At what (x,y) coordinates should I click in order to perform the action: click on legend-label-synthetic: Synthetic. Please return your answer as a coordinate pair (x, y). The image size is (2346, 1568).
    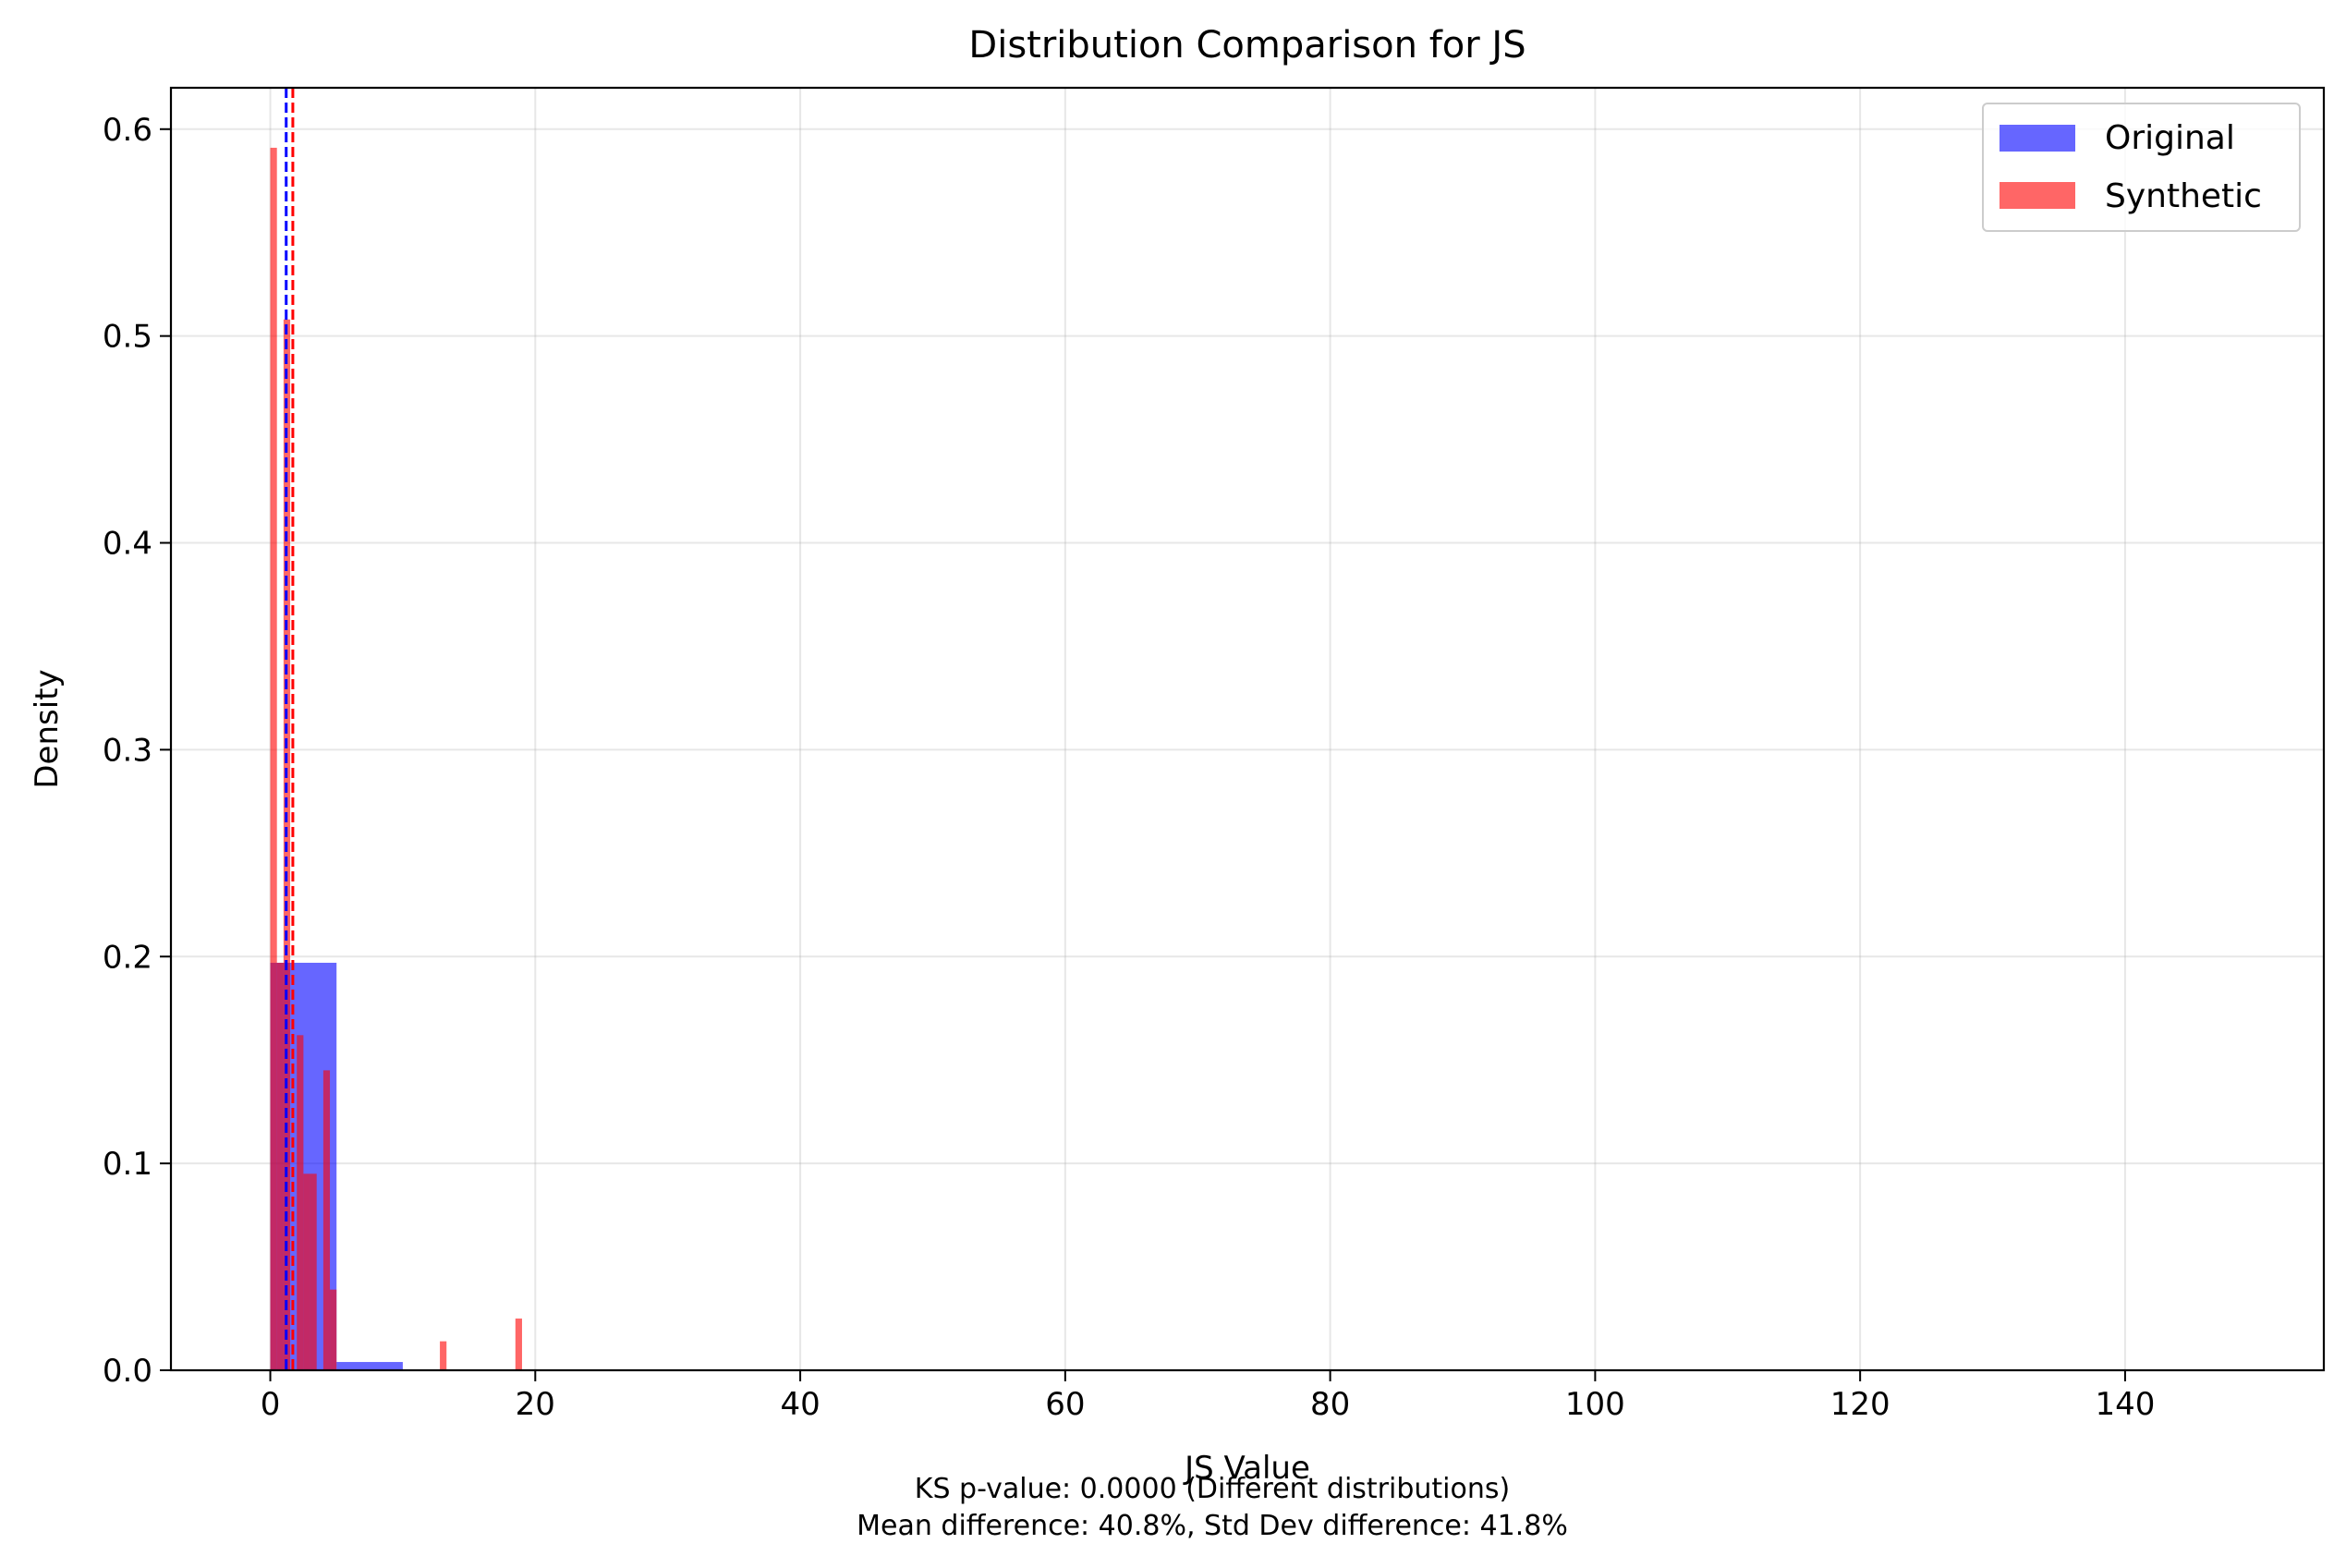
    Looking at the image, I should click on (2183, 196).